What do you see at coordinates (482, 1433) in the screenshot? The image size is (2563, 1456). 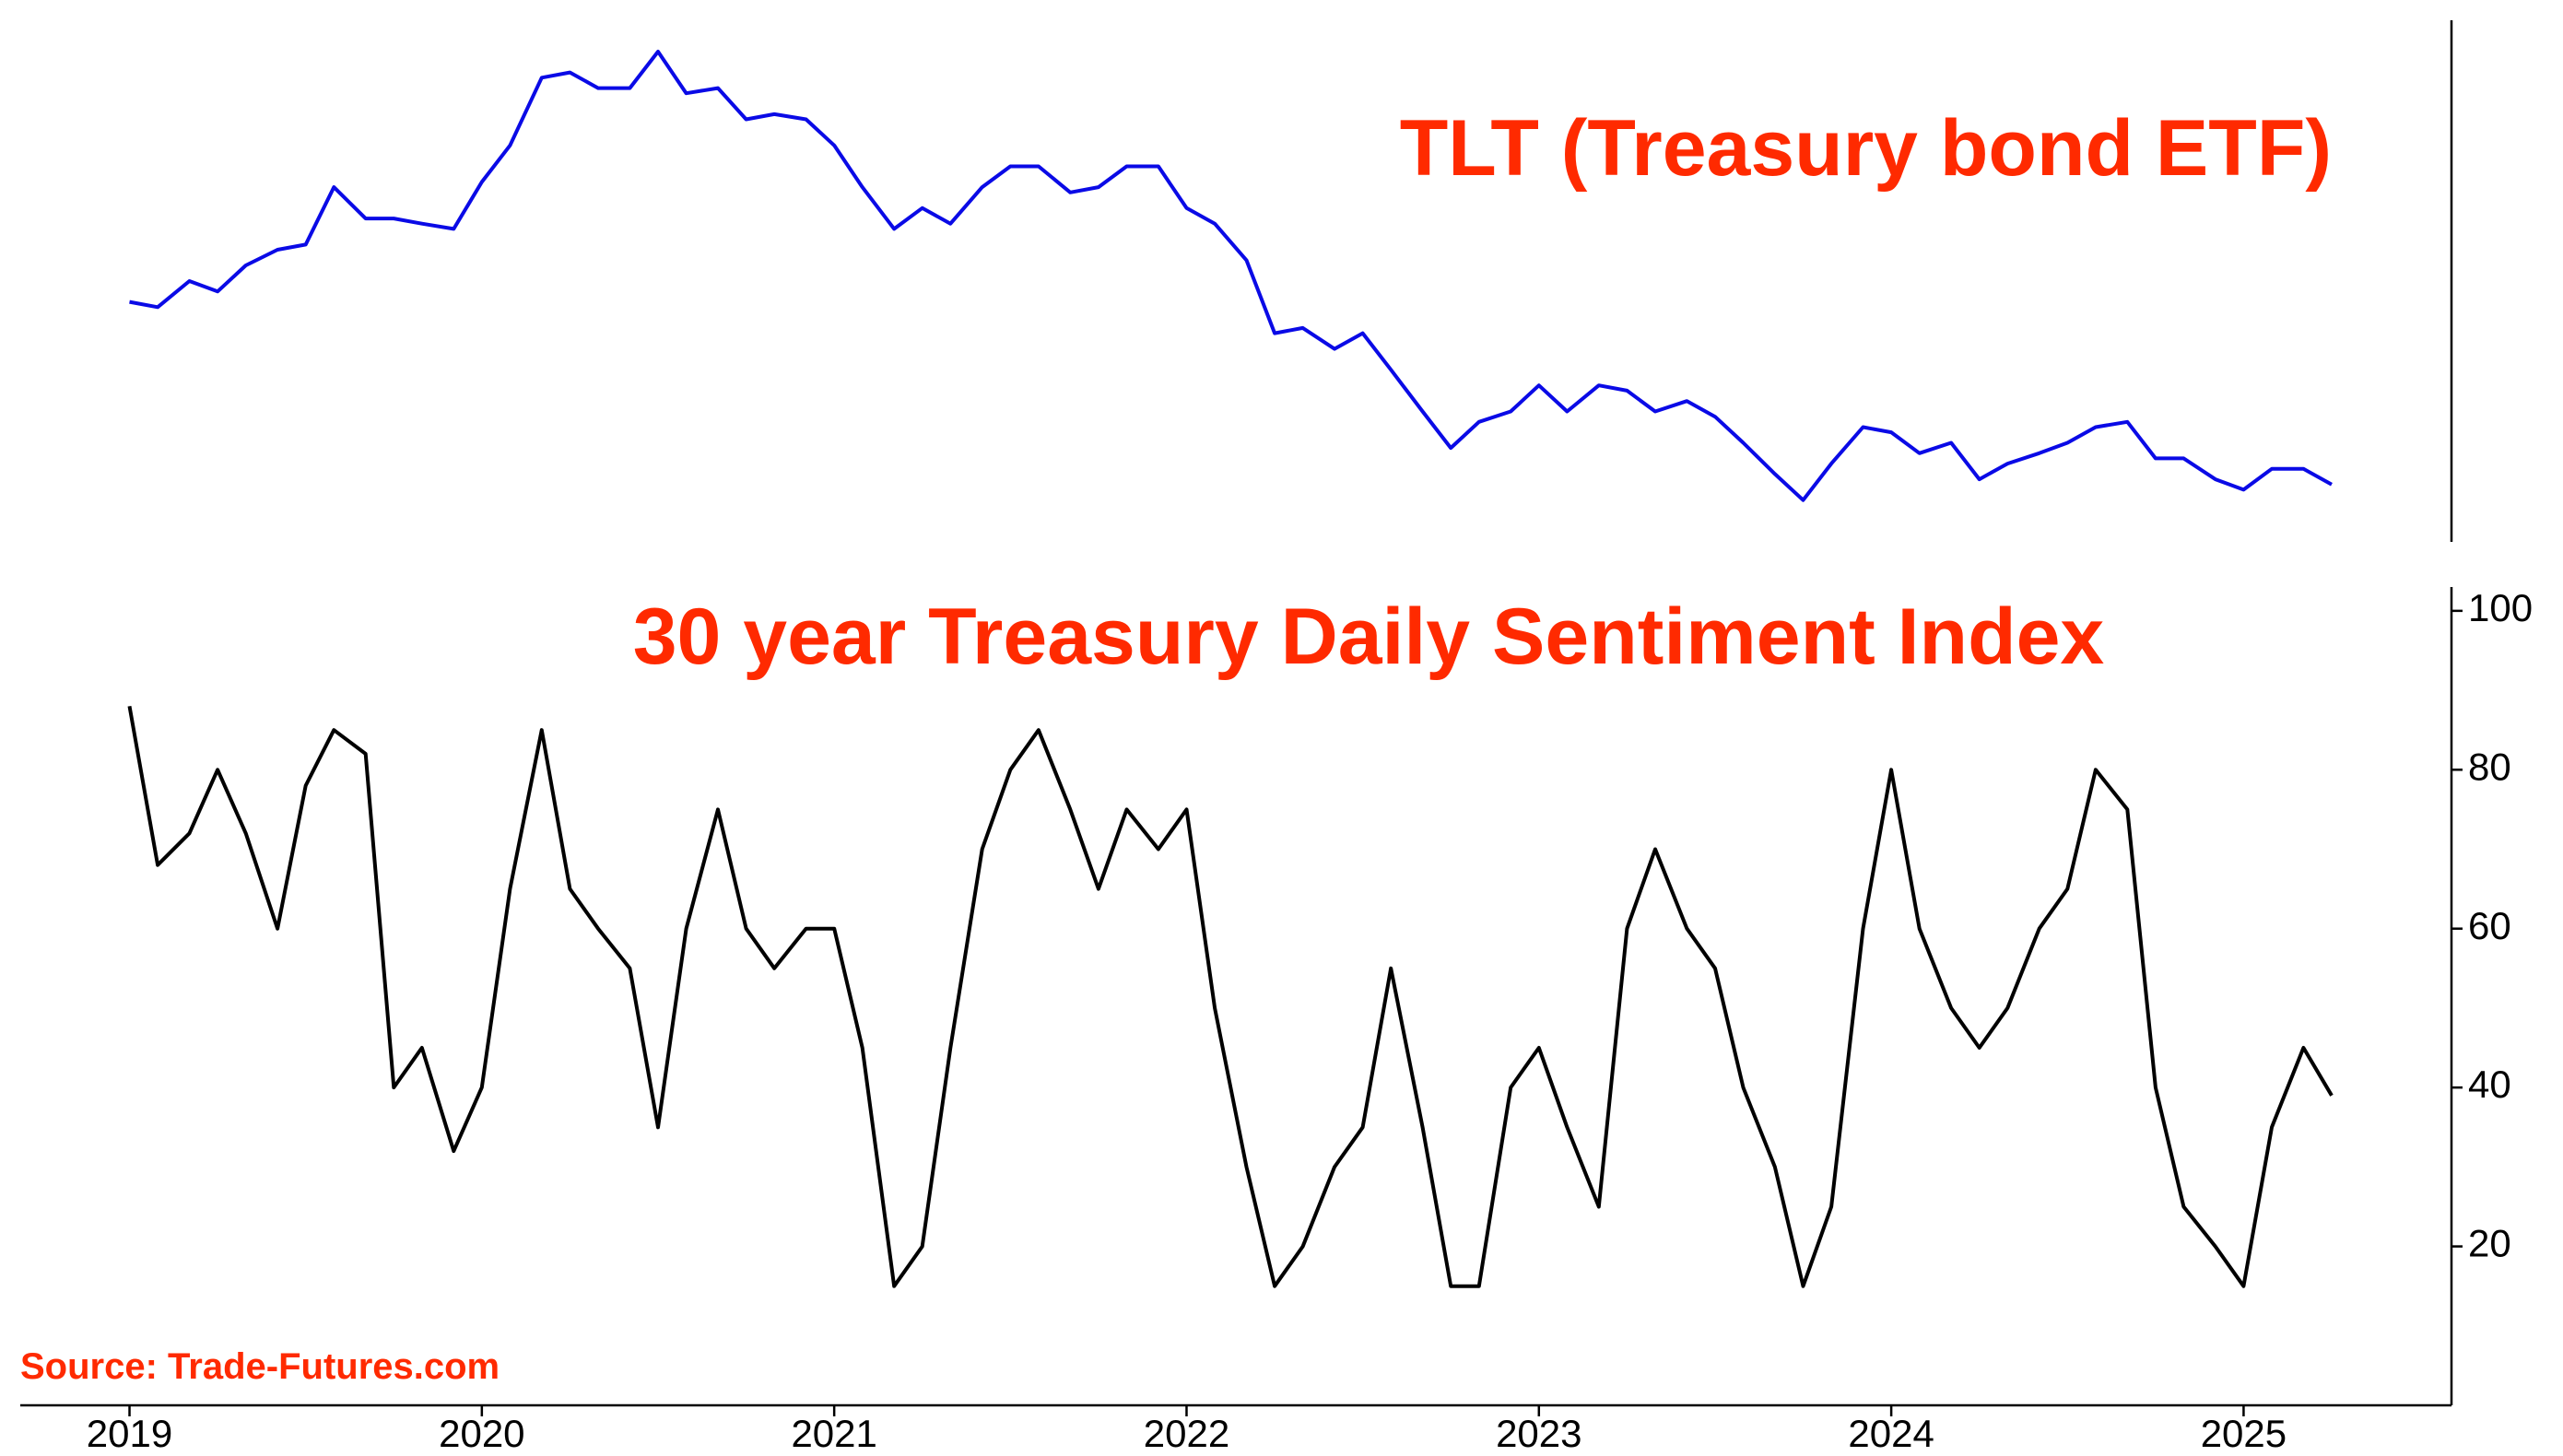 I see `x-tick-label: 2020` at bounding box center [482, 1433].